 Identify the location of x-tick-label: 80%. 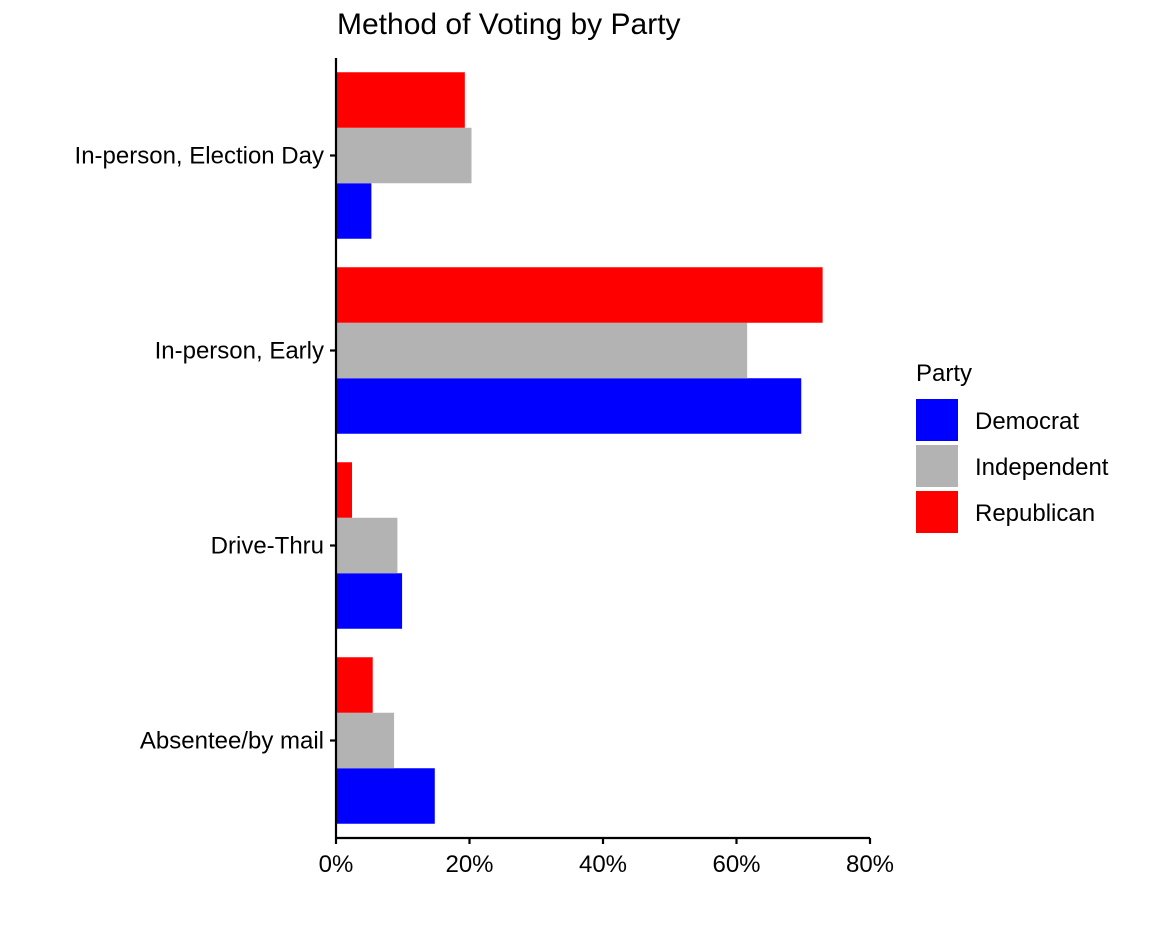
(870, 864).